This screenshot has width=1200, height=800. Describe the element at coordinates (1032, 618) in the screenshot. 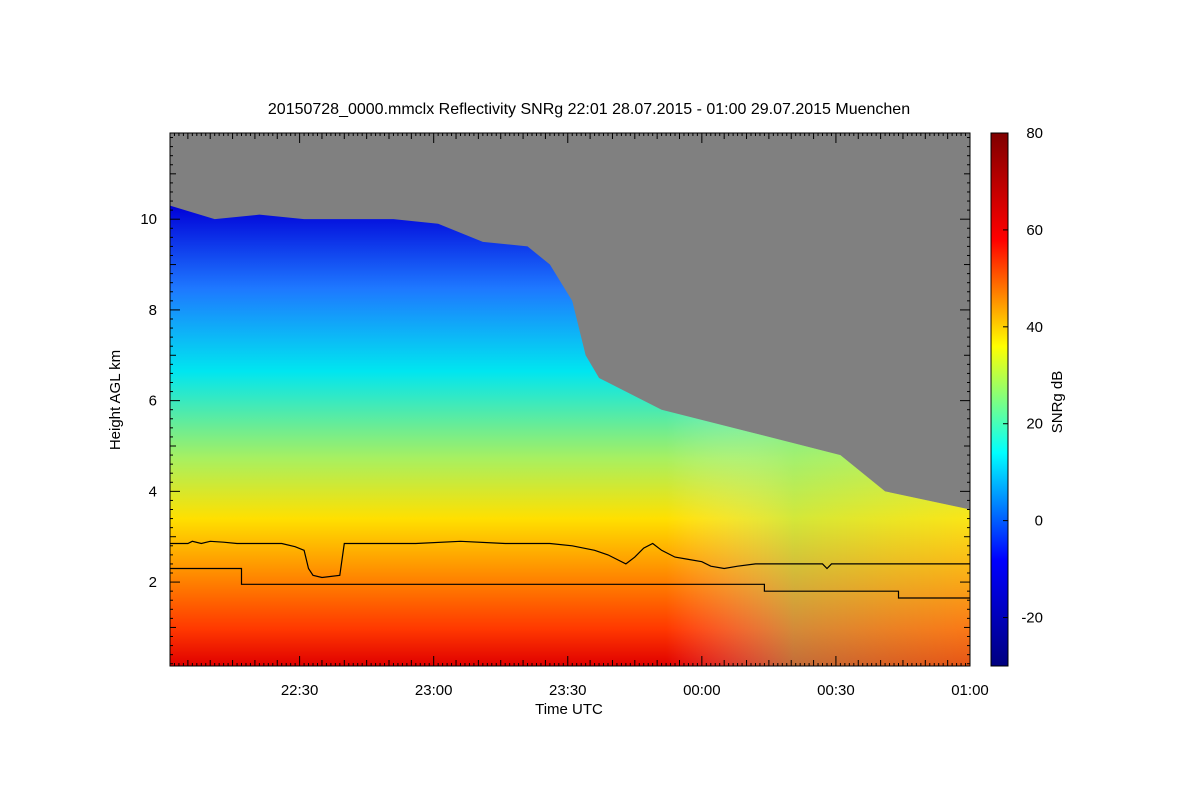

I see `colorbar-tick-label: -20` at that location.